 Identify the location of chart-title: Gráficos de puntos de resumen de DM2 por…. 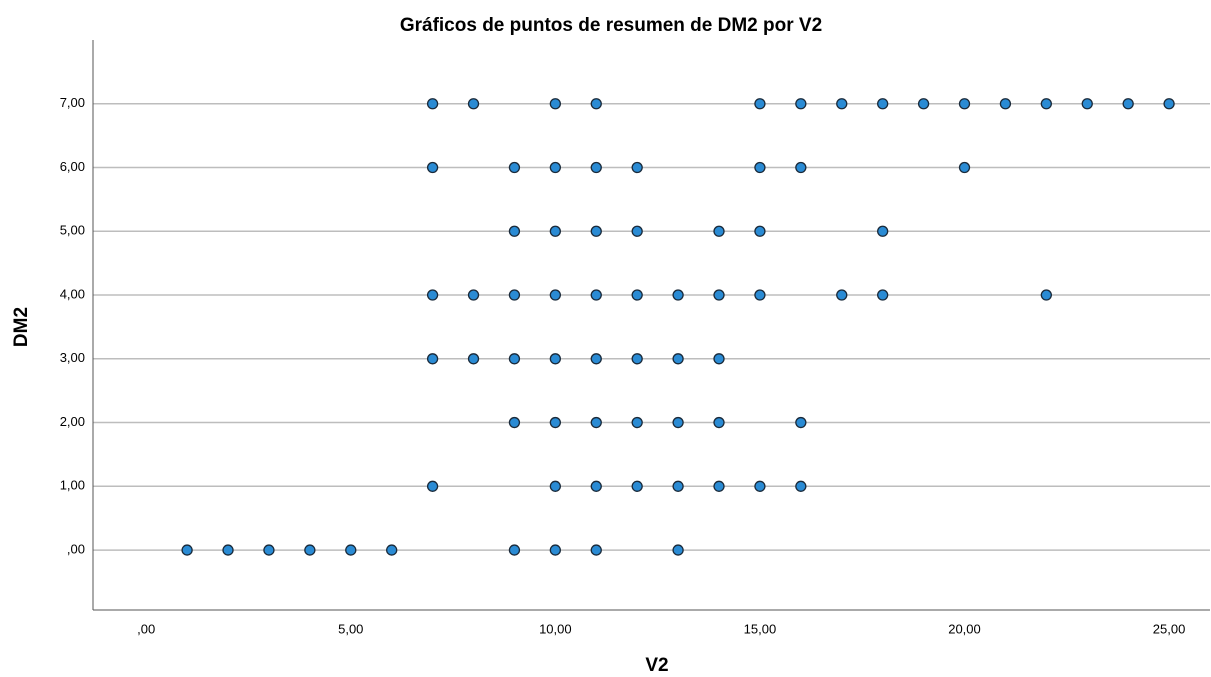
(611, 25).